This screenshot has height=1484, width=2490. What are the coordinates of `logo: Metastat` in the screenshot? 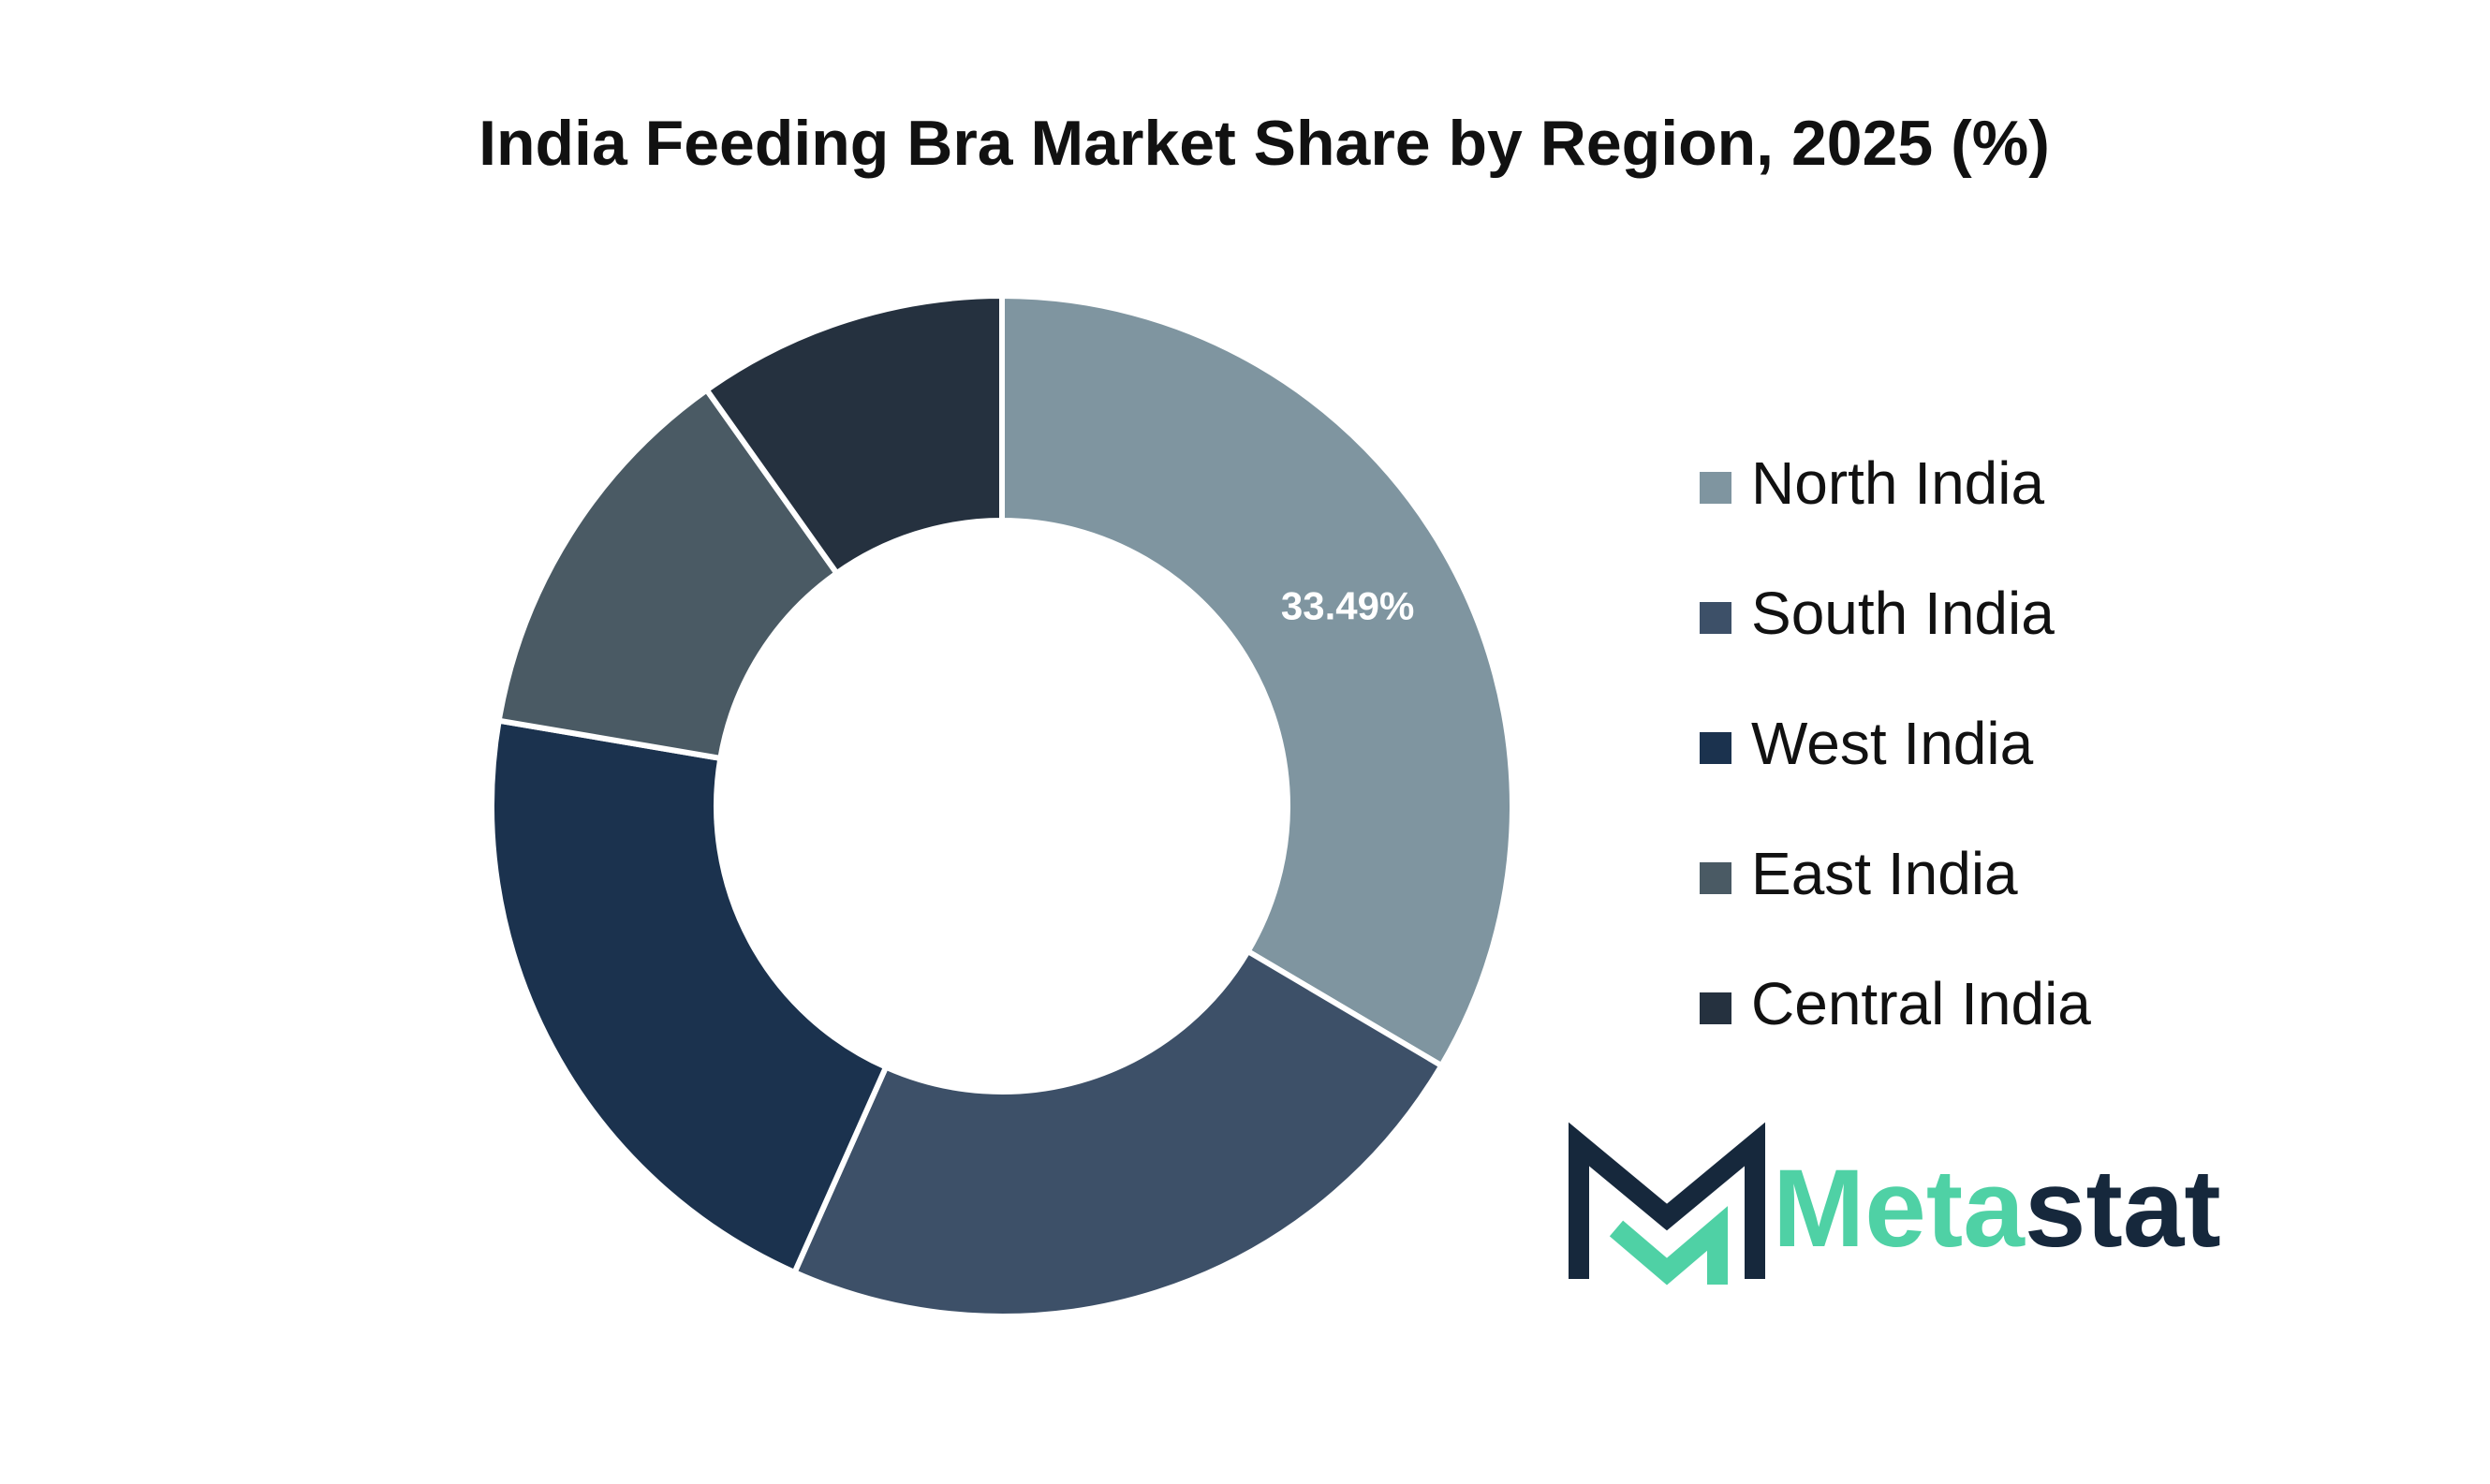 It's located at (1895, 1204).